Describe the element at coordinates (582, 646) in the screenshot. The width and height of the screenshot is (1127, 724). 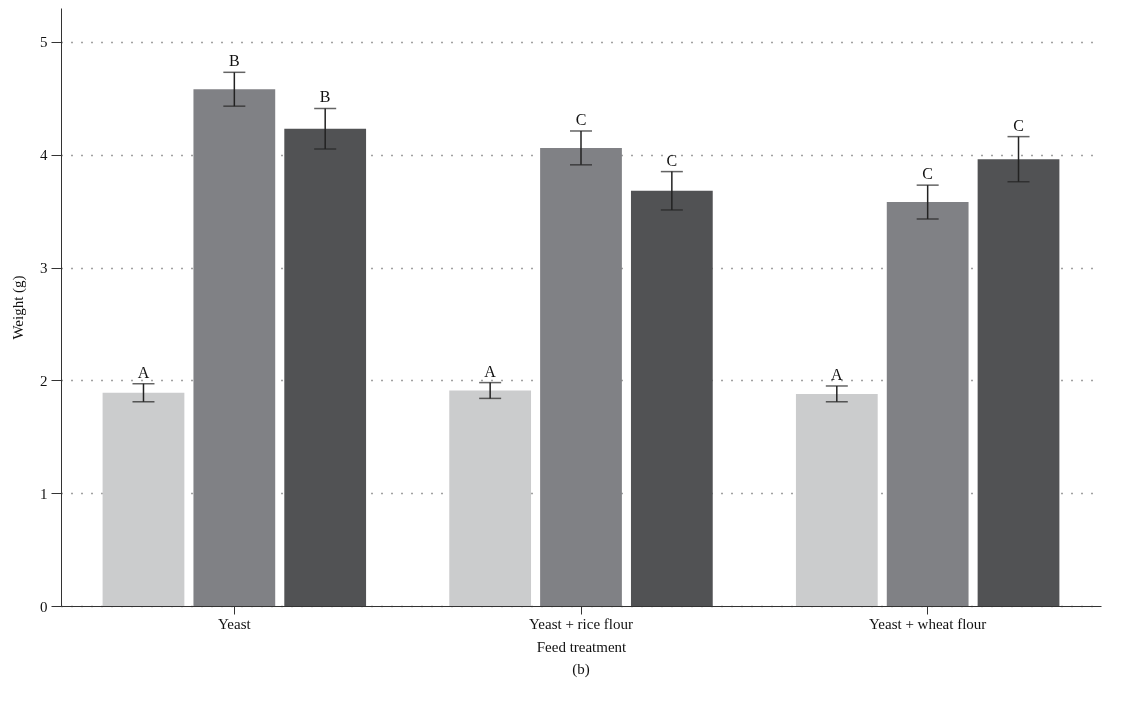
I see `x-axis-title: Feed treatment` at that location.